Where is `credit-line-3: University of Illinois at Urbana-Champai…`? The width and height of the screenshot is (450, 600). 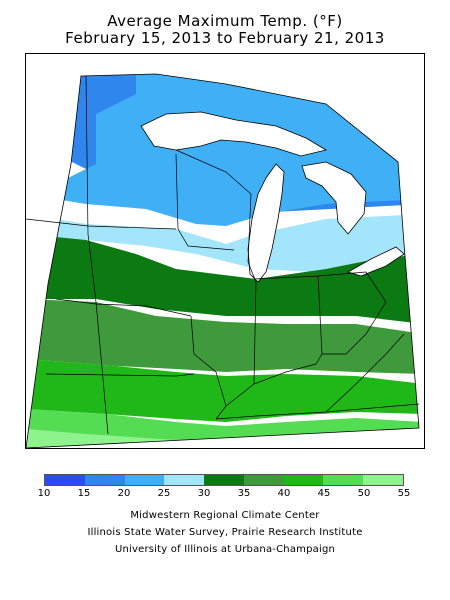
credit-line-3: University of Illinois at Urbana-Champai… is located at coordinates (225, 549).